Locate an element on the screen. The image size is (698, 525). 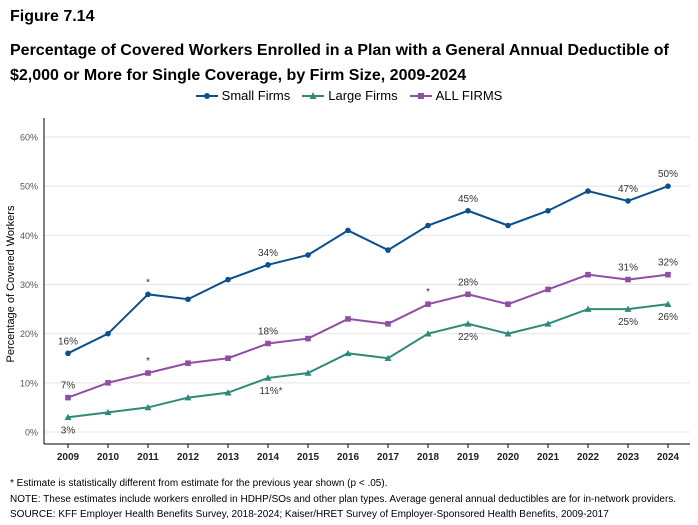
all-firms-data-label: 28% is located at coordinates (468, 282).